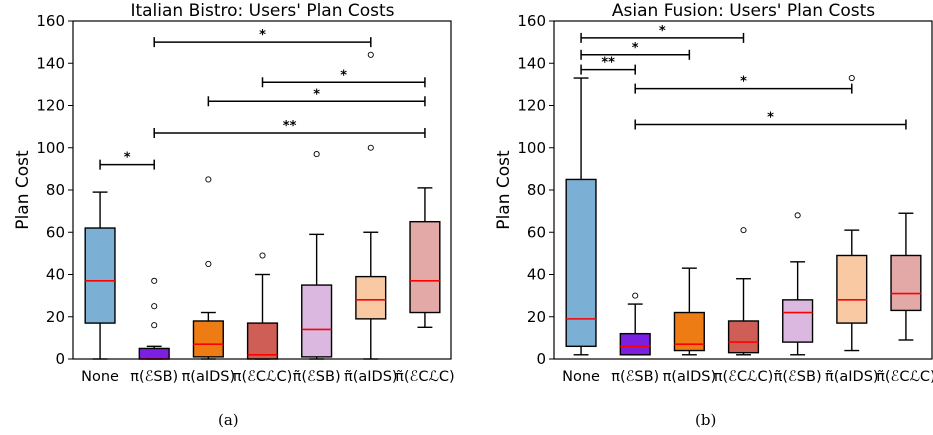  What do you see at coordinates (706, 420) in the screenshot?
I see `caption-b: (b)` at bounding box center [706, 420].